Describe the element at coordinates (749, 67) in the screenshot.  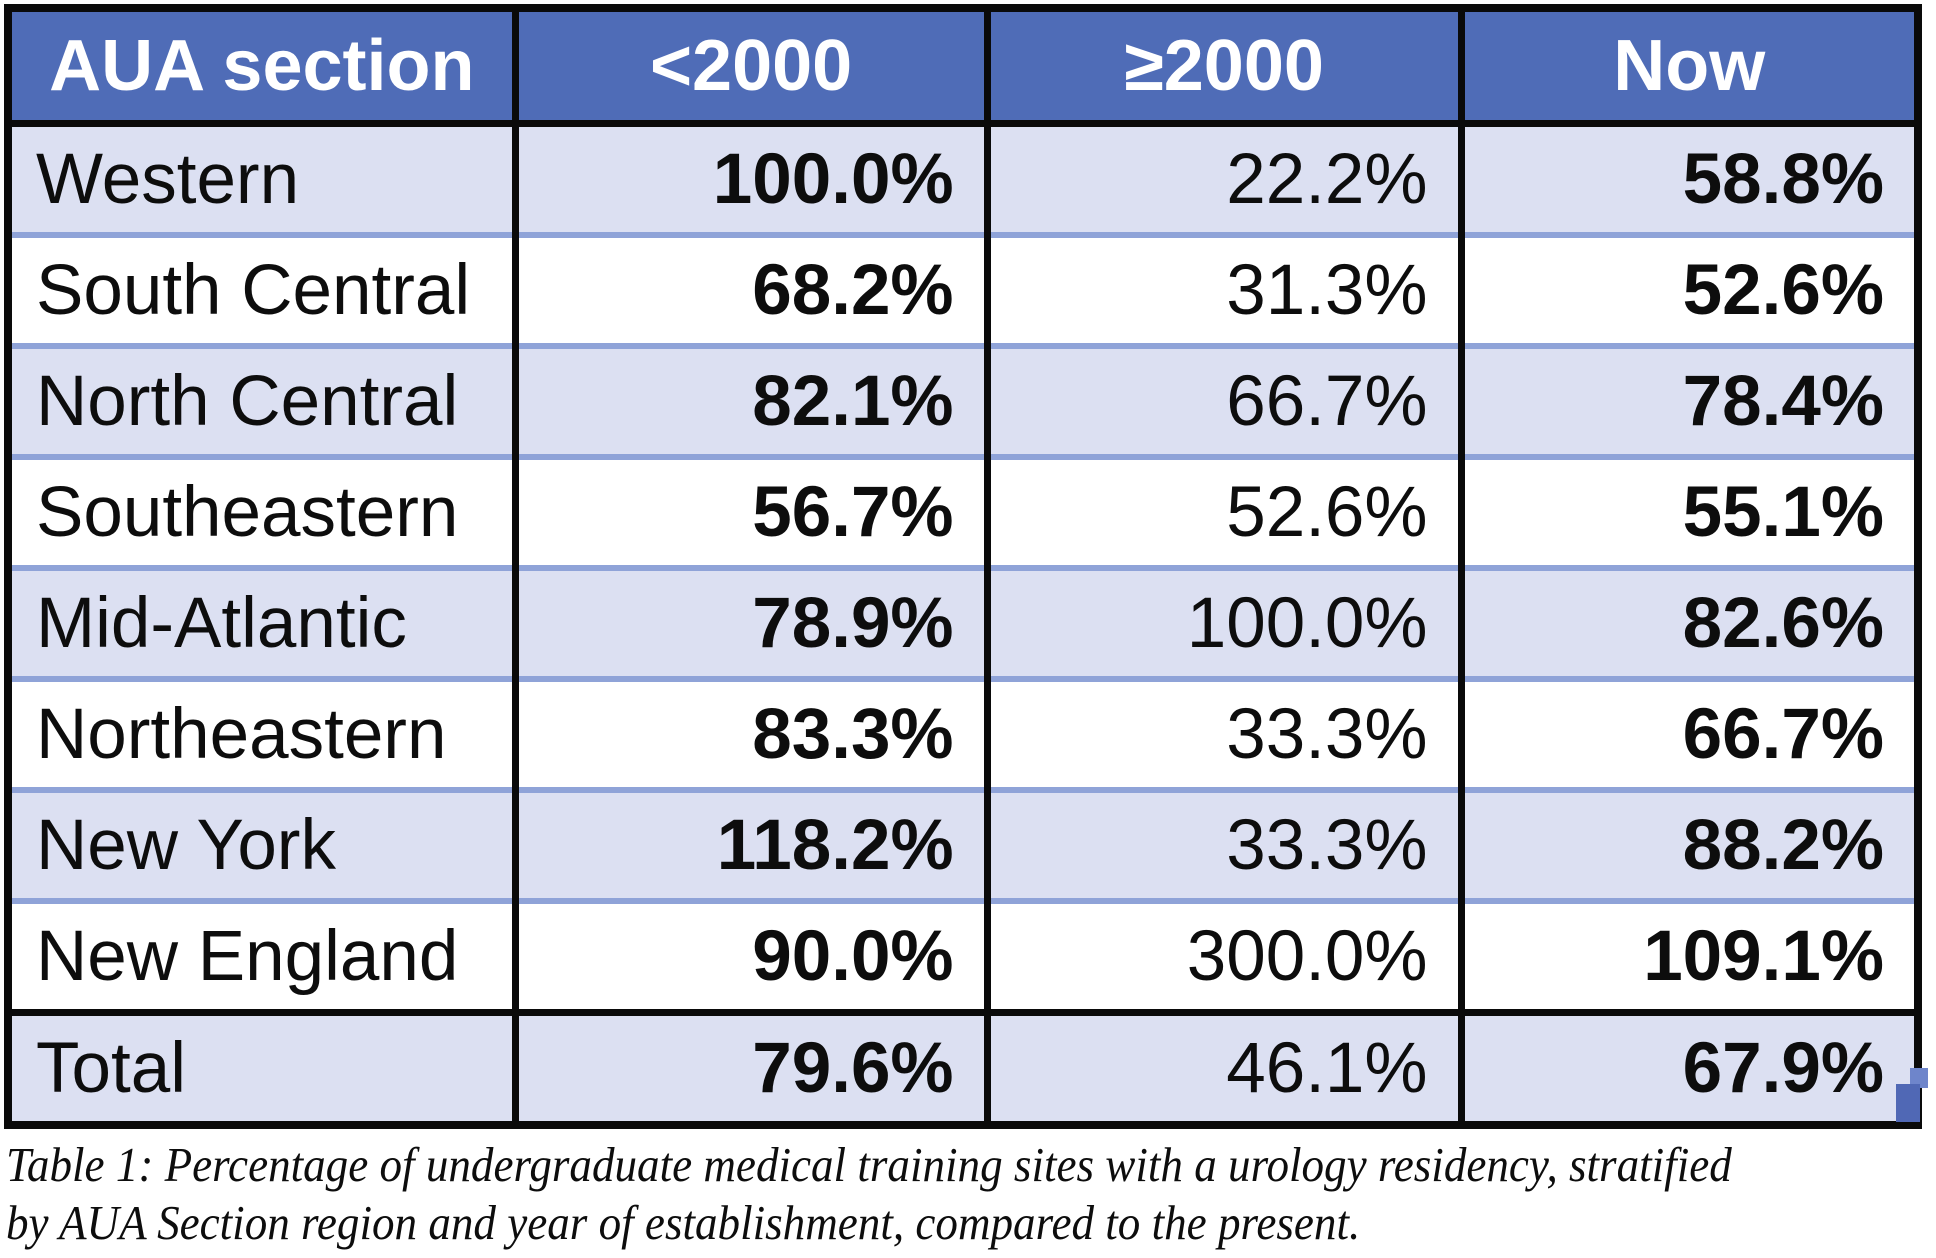
I see `header-before-2000: <2000` at that location.